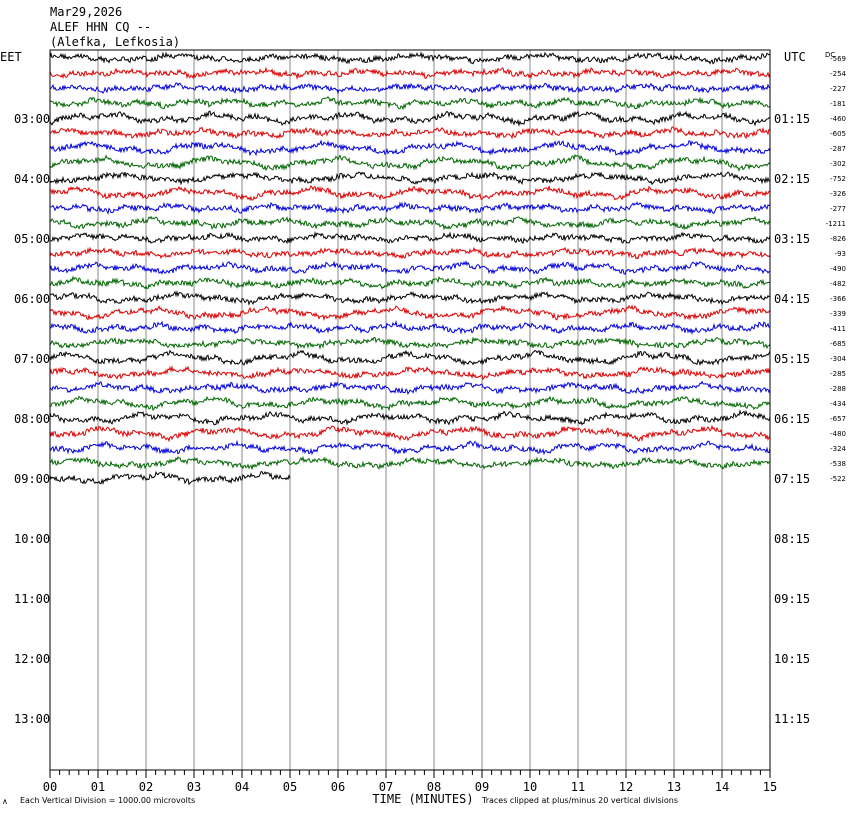  Describe the element at coordinates (194, 787) in the screenshot. I see `x-tick-label: 03` at that location.